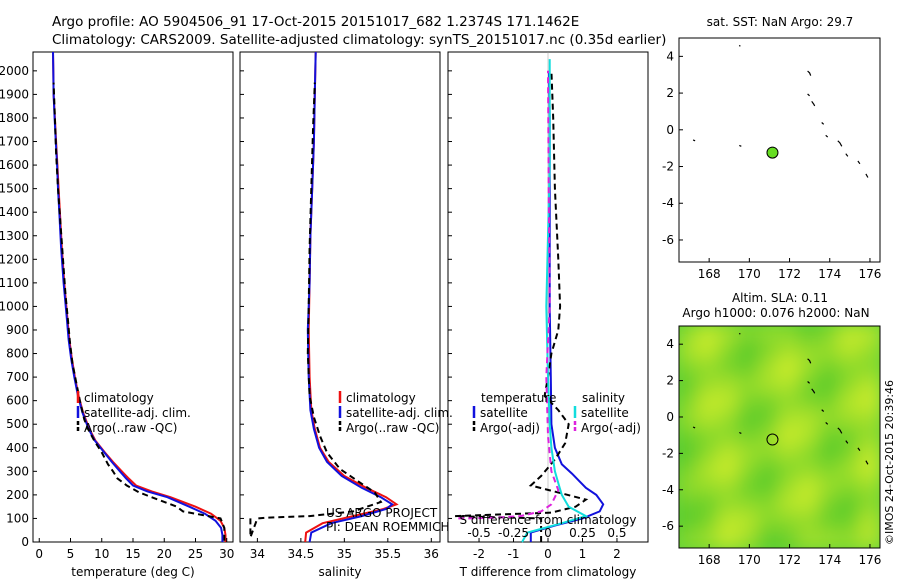 The height and width of the screenshot is (580, 900). I want to click on depth-tick-label: 300, so click(17, 471).